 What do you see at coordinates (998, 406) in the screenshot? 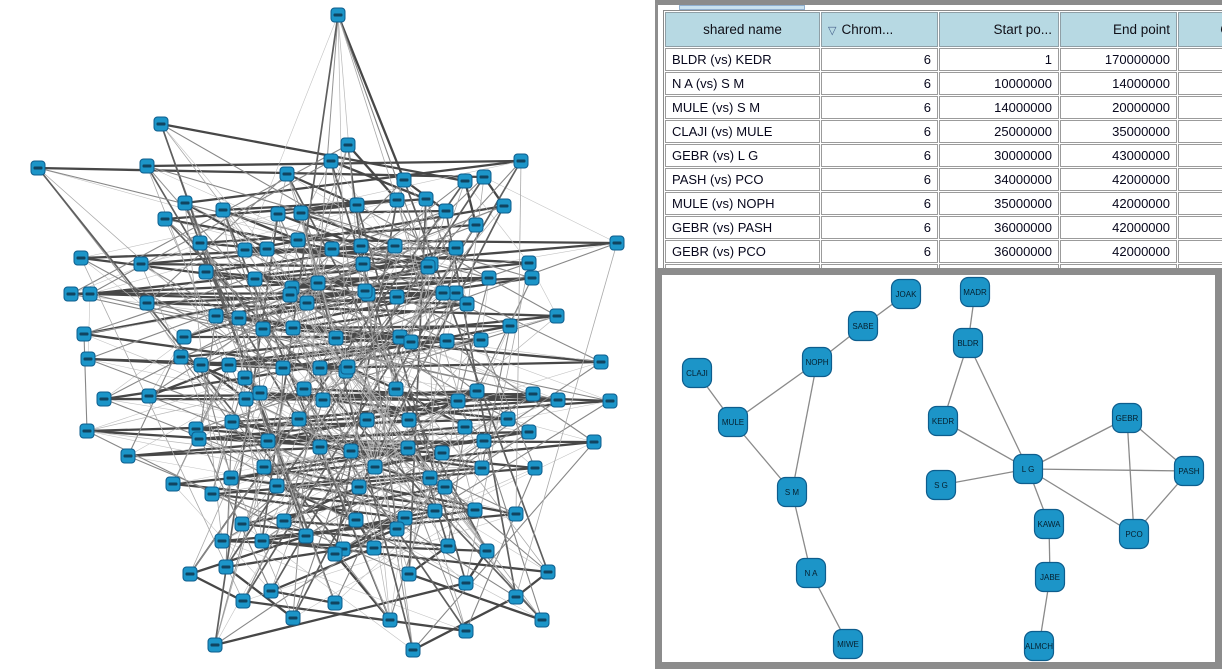
I see `edge-bldr-l-g` at bounding box center [998, 406].